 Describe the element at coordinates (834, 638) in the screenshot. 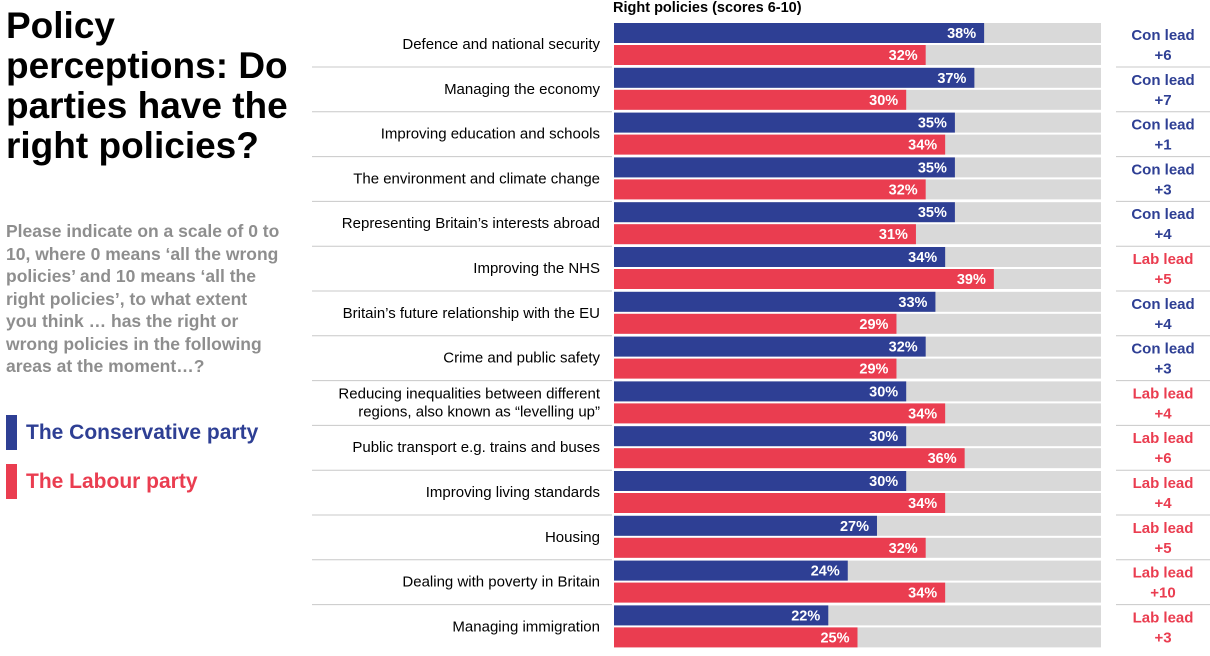

I see `data-label-labour: 25%` at that location.